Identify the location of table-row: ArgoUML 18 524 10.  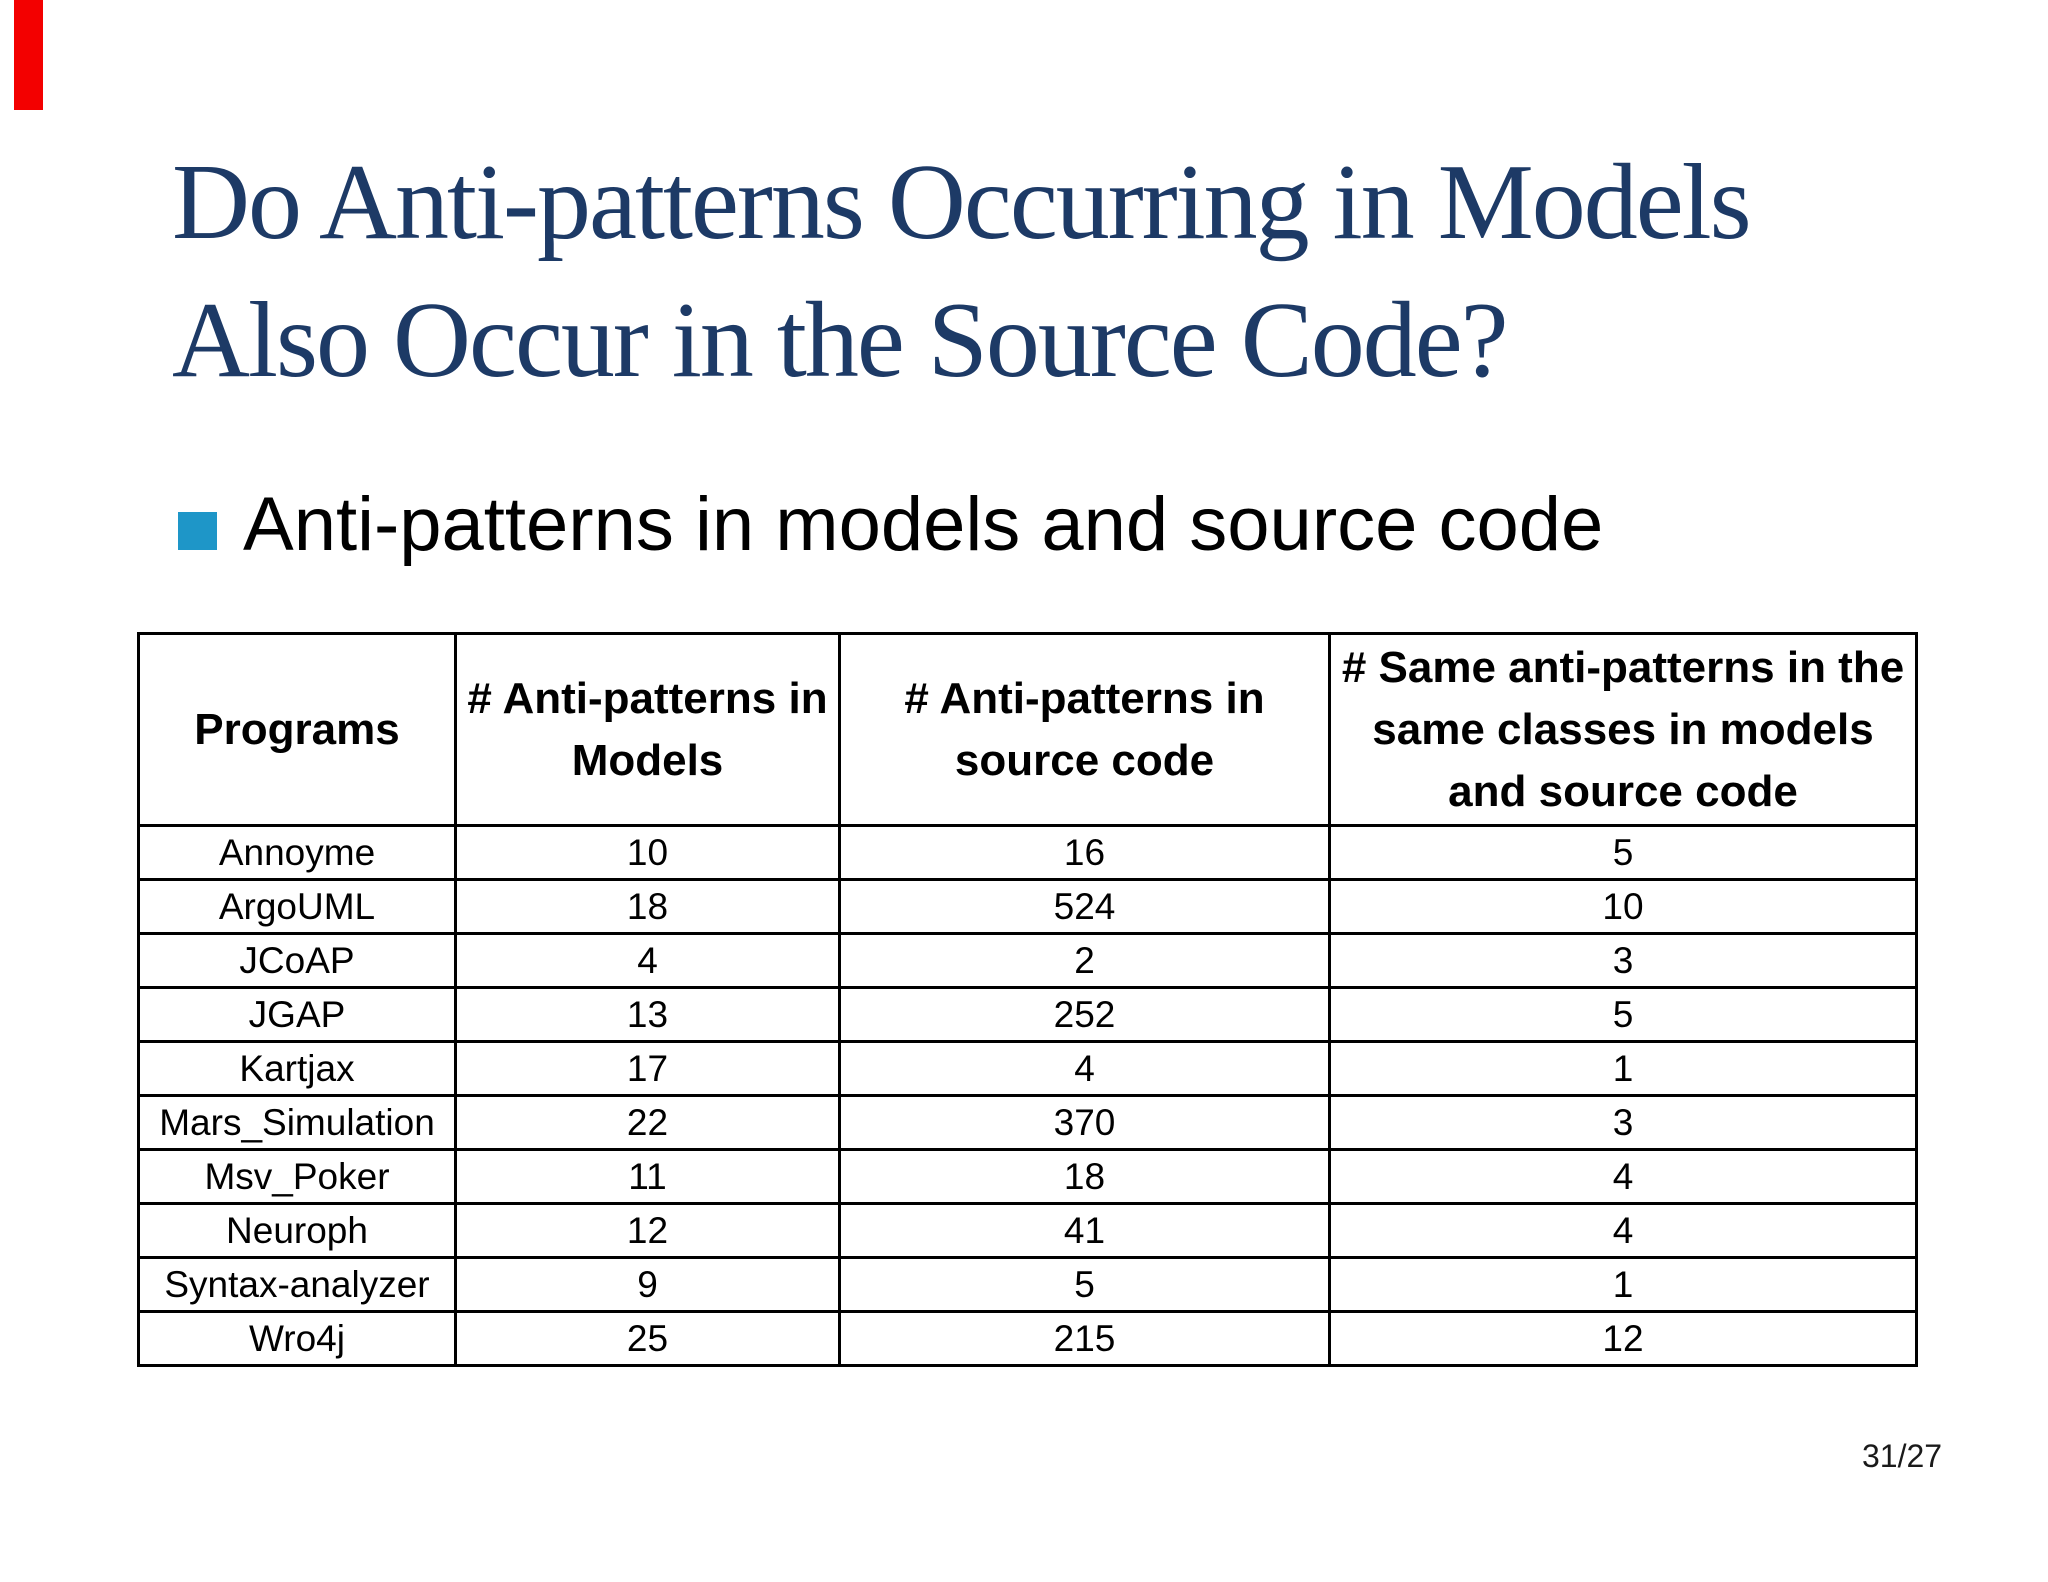
(1027, 906).